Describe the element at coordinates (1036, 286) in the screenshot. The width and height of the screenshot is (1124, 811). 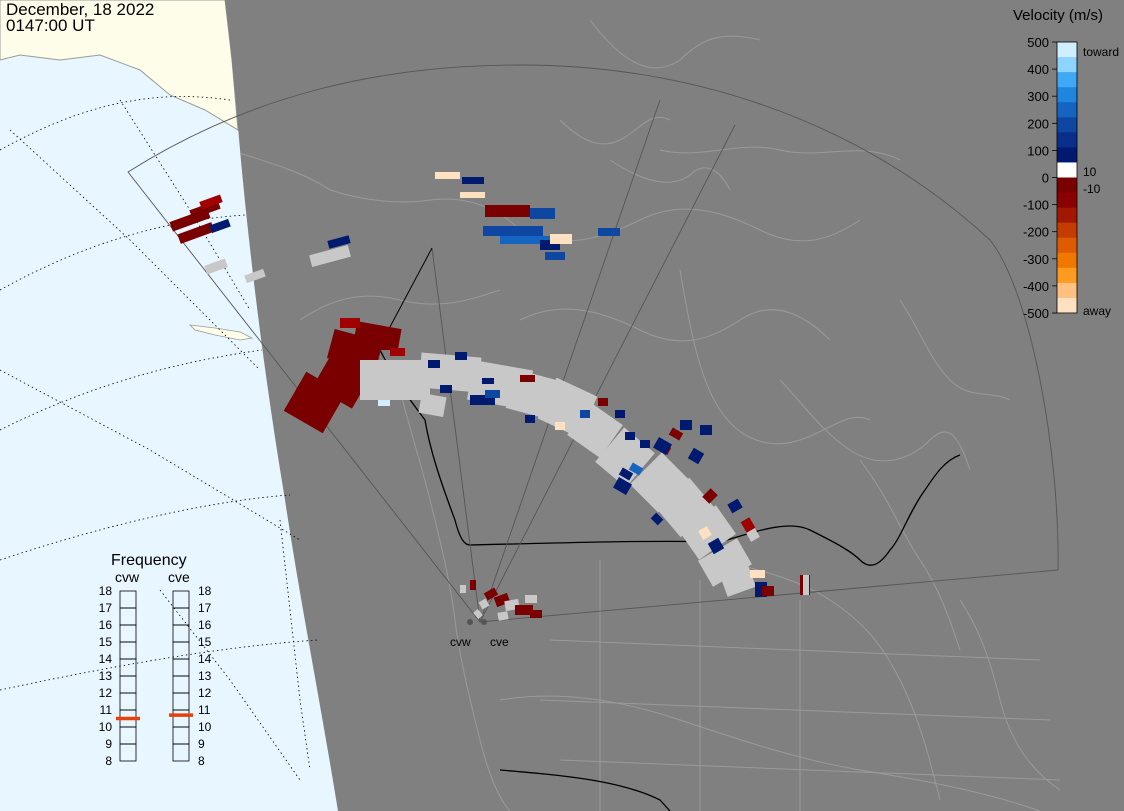
I see `colorbar-tick-label: -400` at that location.